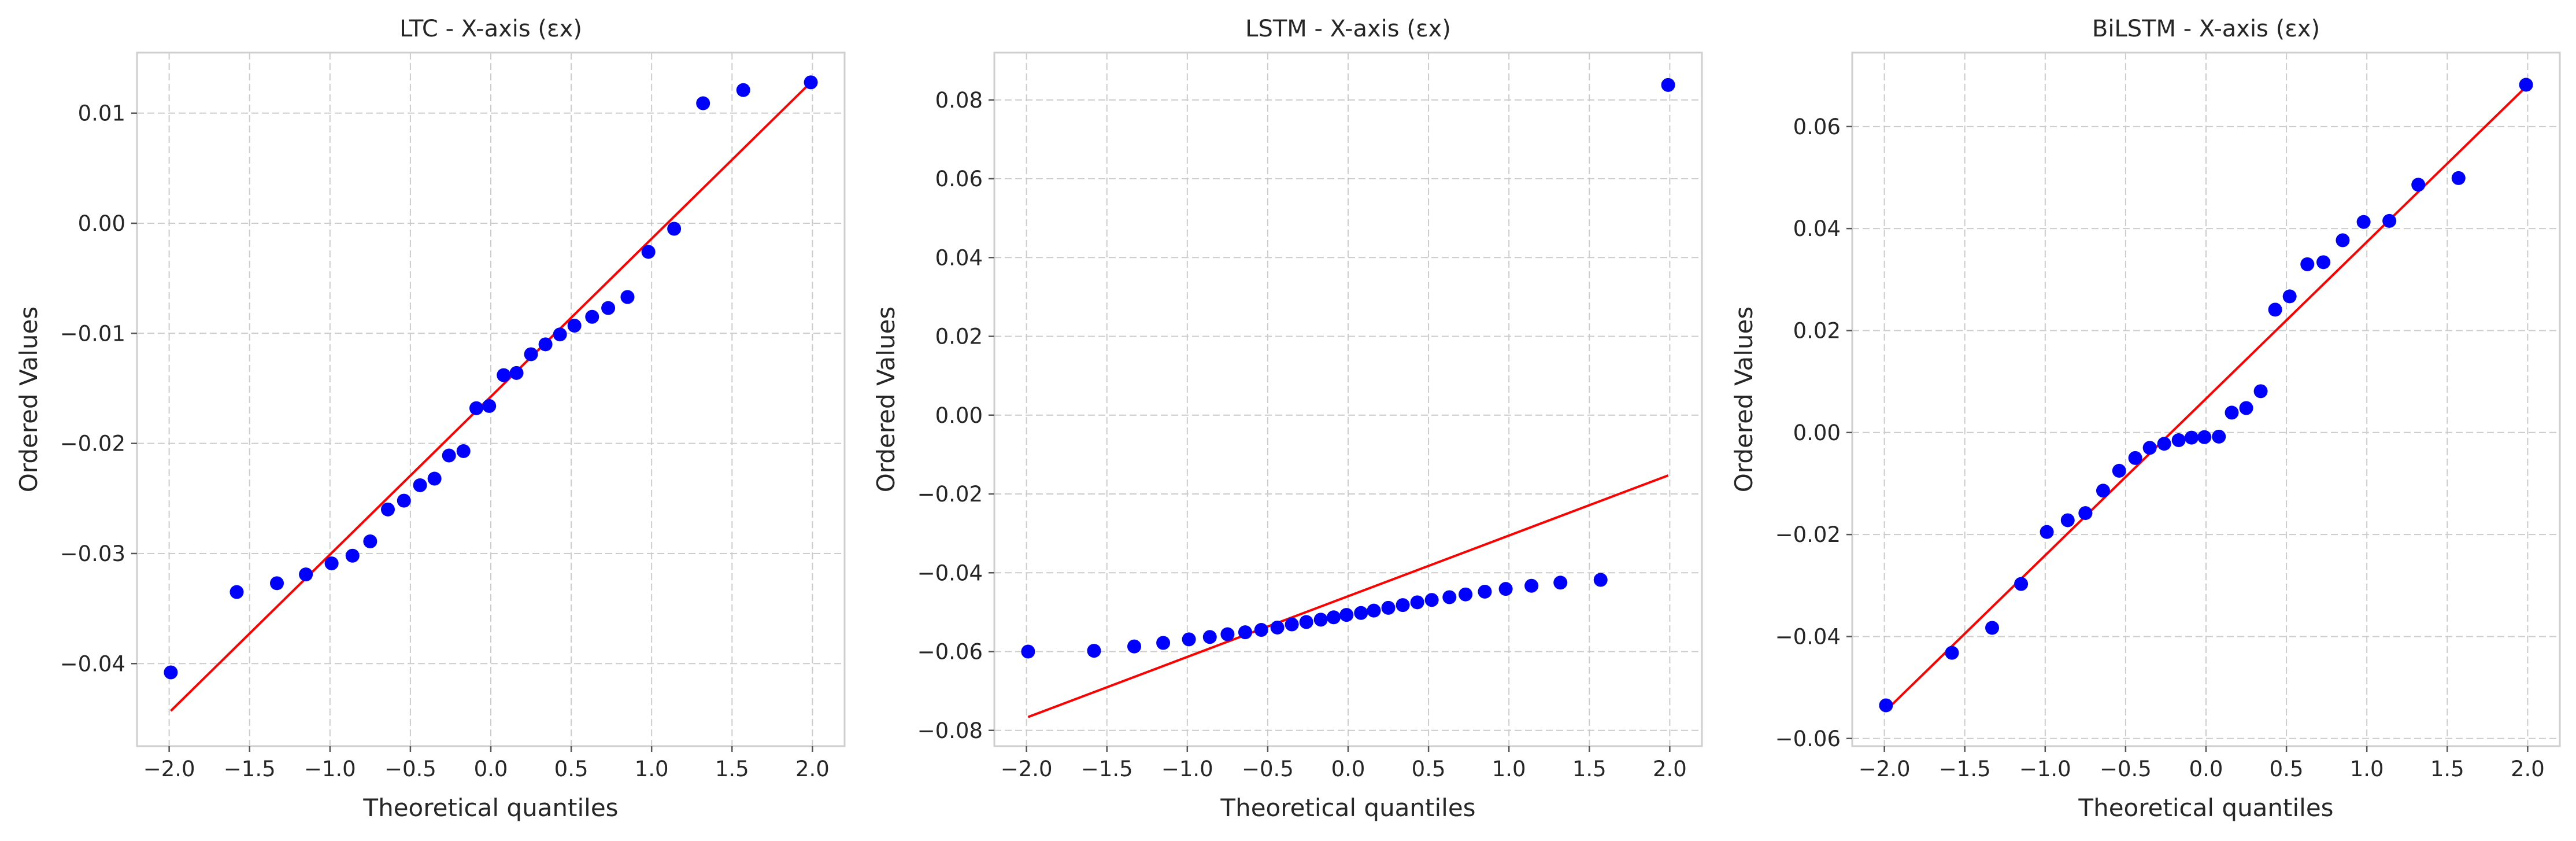 This screenshot has height=841, width=2576. I want to click on x-tick-label: −1.0, so click(2045, 769).